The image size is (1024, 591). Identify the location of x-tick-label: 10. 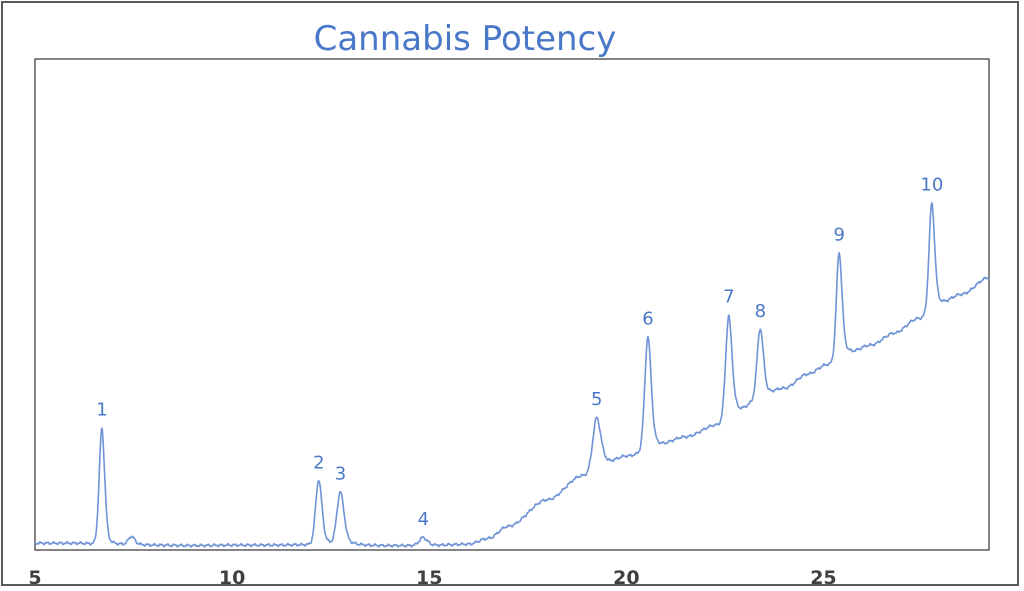
(232, 578).